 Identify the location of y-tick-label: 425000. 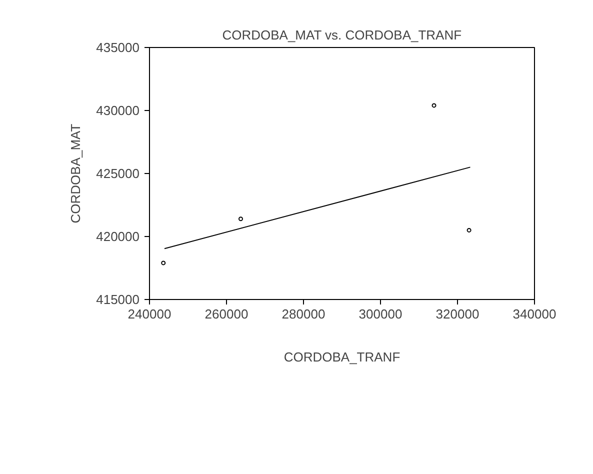
(118, 173).